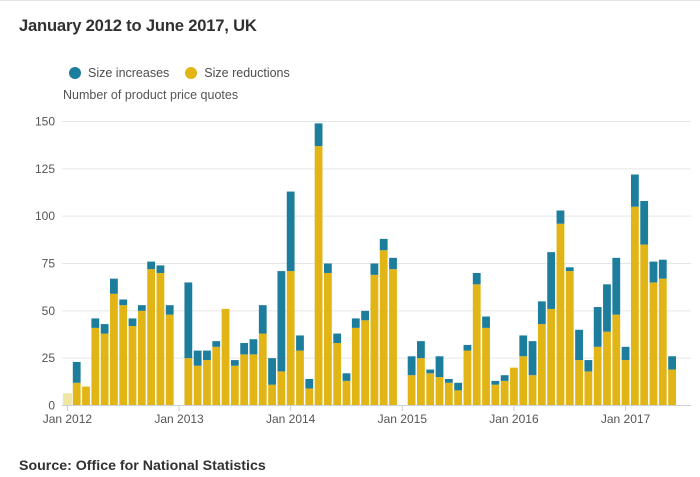 The width and height of the screenshot is (700, 477). I want to click on svg-text: 0, so click(51, 406).